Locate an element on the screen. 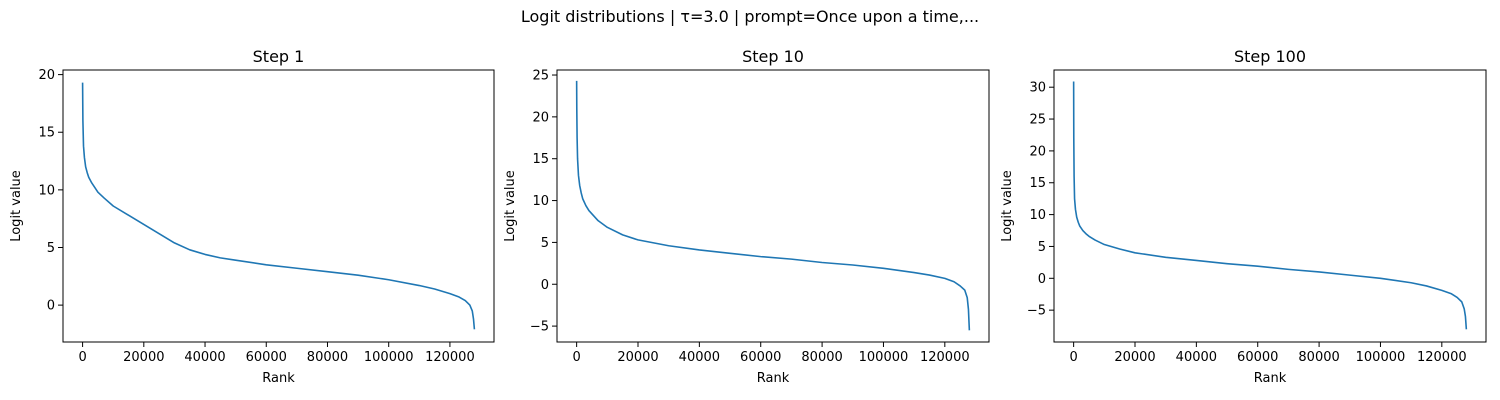 Image resolution: width=1500 pixels, height=400 pixels. subplot-title: Step 1 is located at coordinates (279, 56).